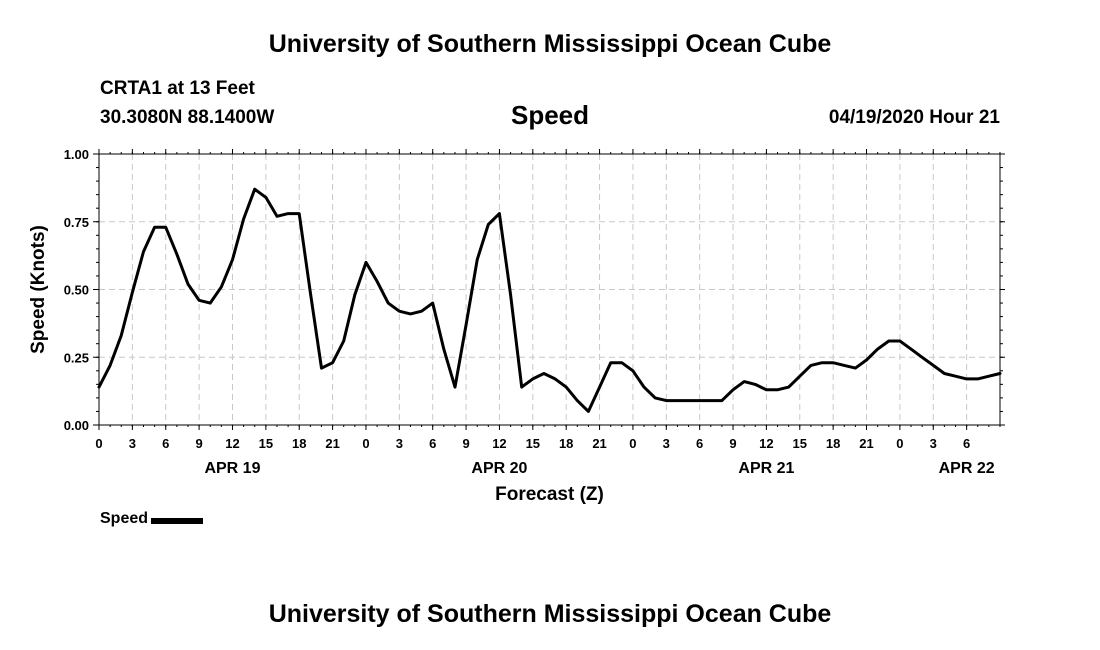 This screenshot has height=650, width=1100. I want to click on y-axis-title: Speed (Knots), so click(38, 289).